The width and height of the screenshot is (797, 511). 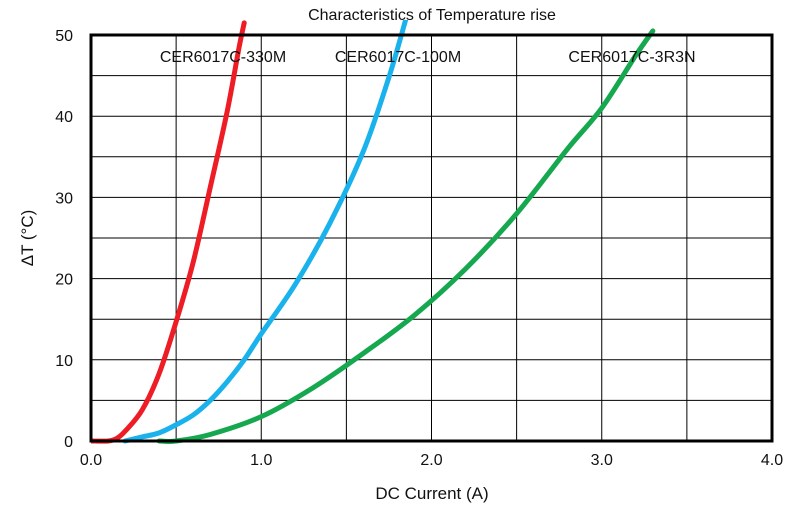 I want to click on series-label-0: CER6017C-330M, so click(x=223, y=57).